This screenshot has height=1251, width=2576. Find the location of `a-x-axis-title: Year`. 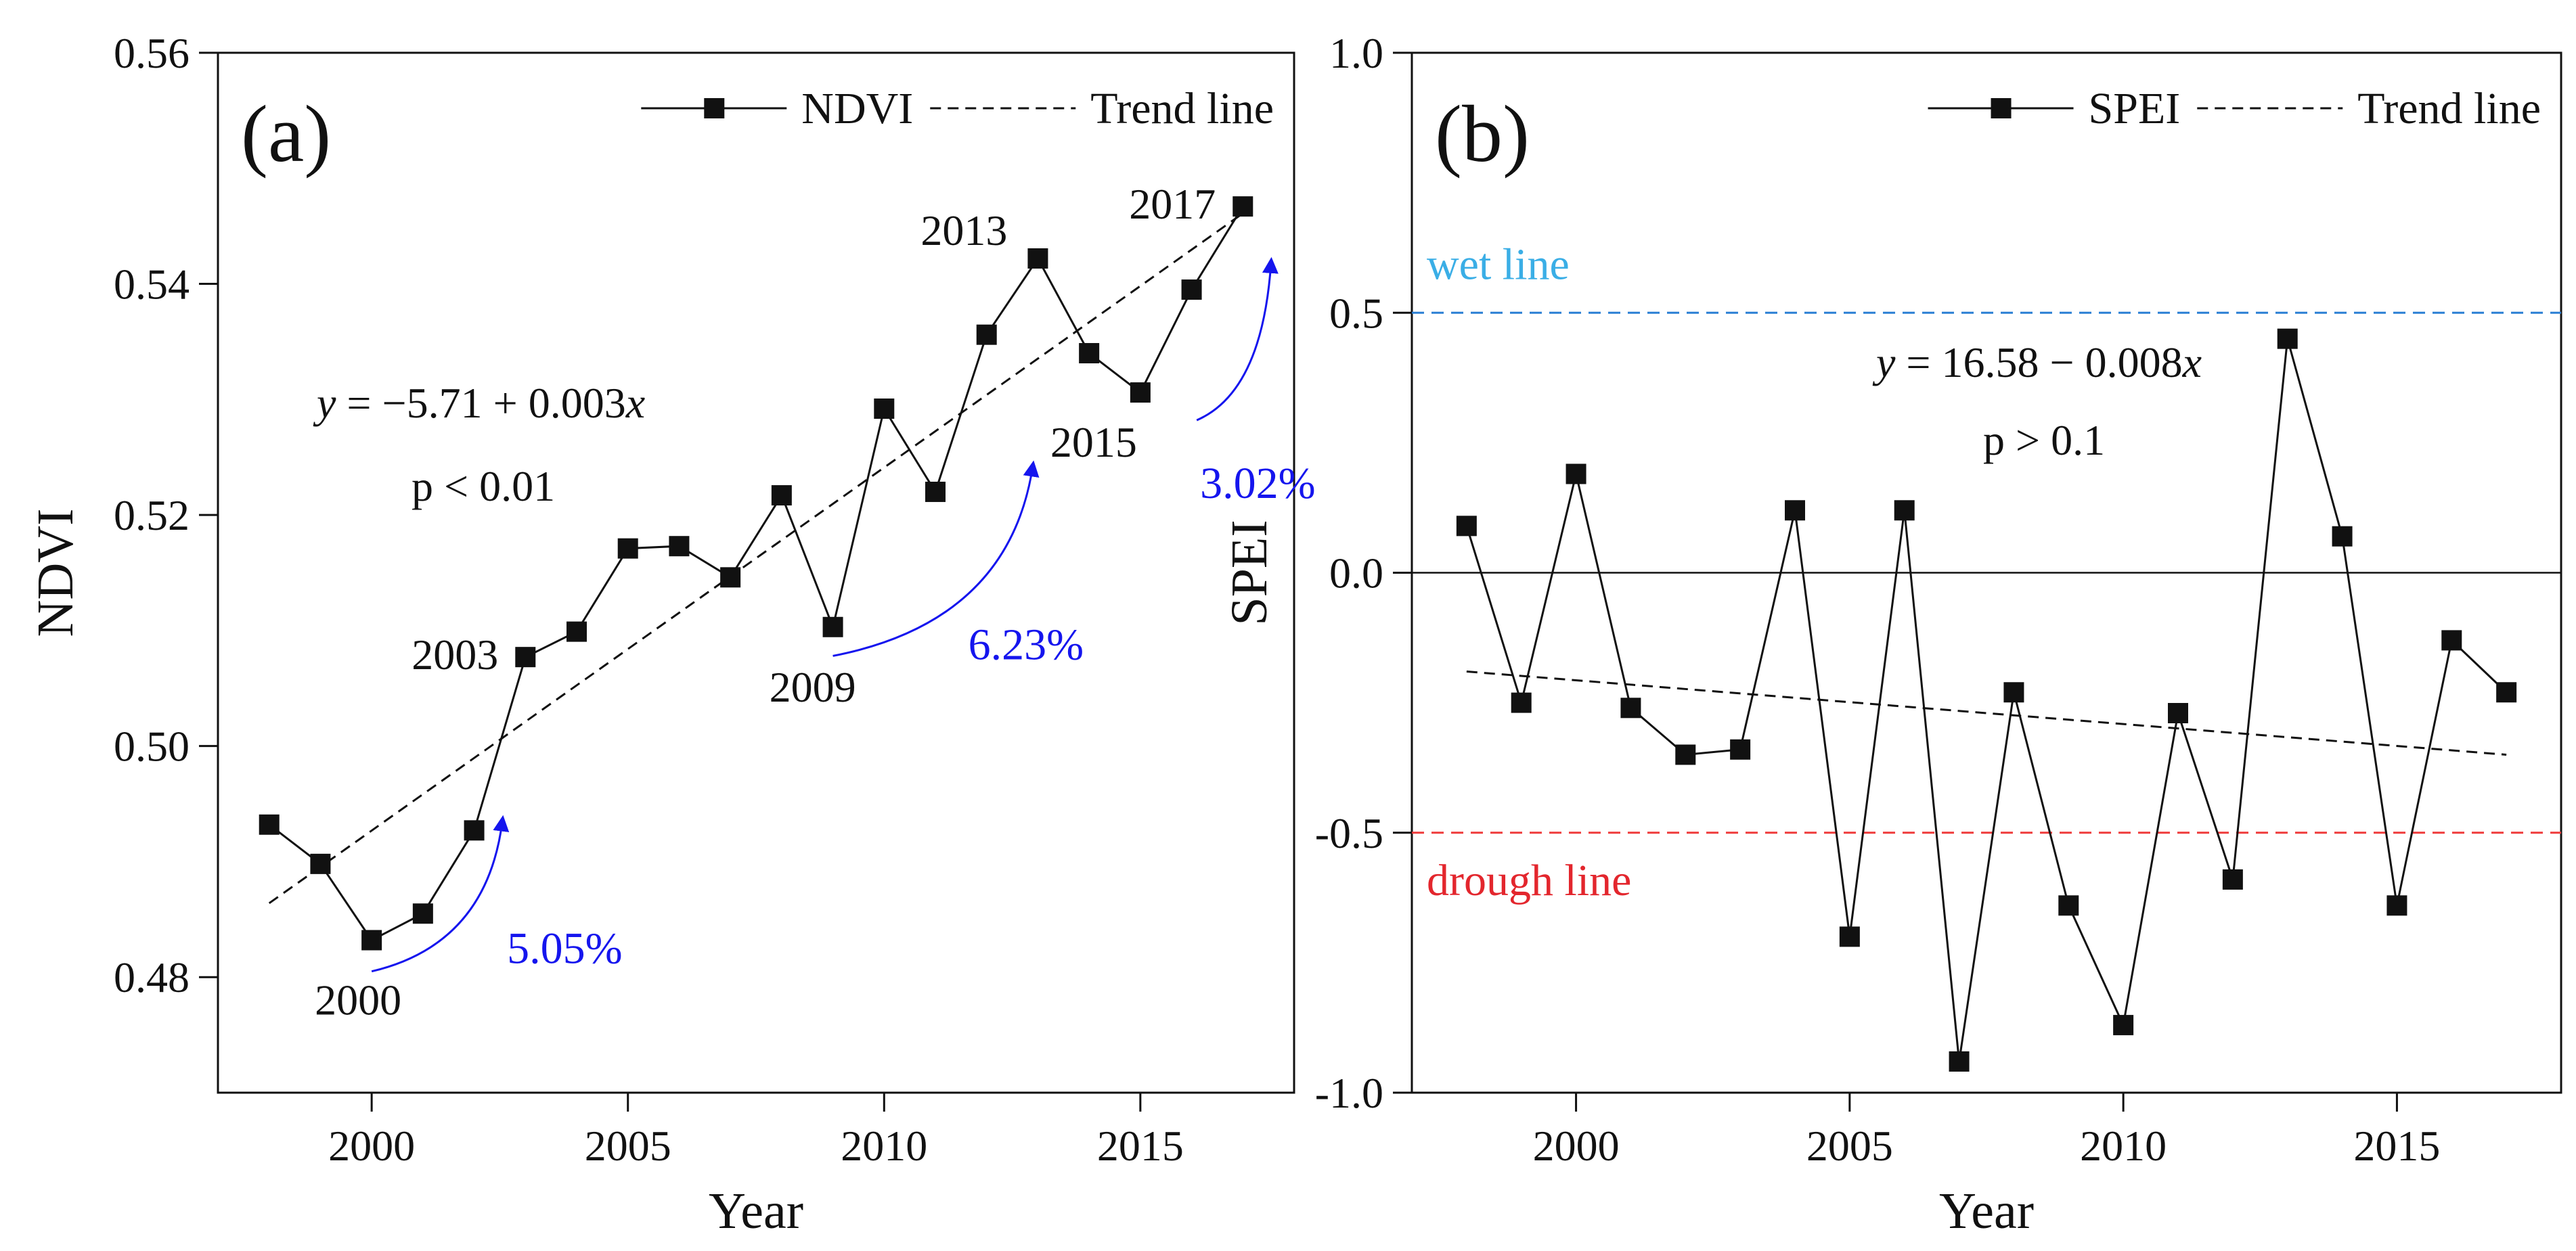

a-x-axis-title: Year is located at coordinates (756, 1211).